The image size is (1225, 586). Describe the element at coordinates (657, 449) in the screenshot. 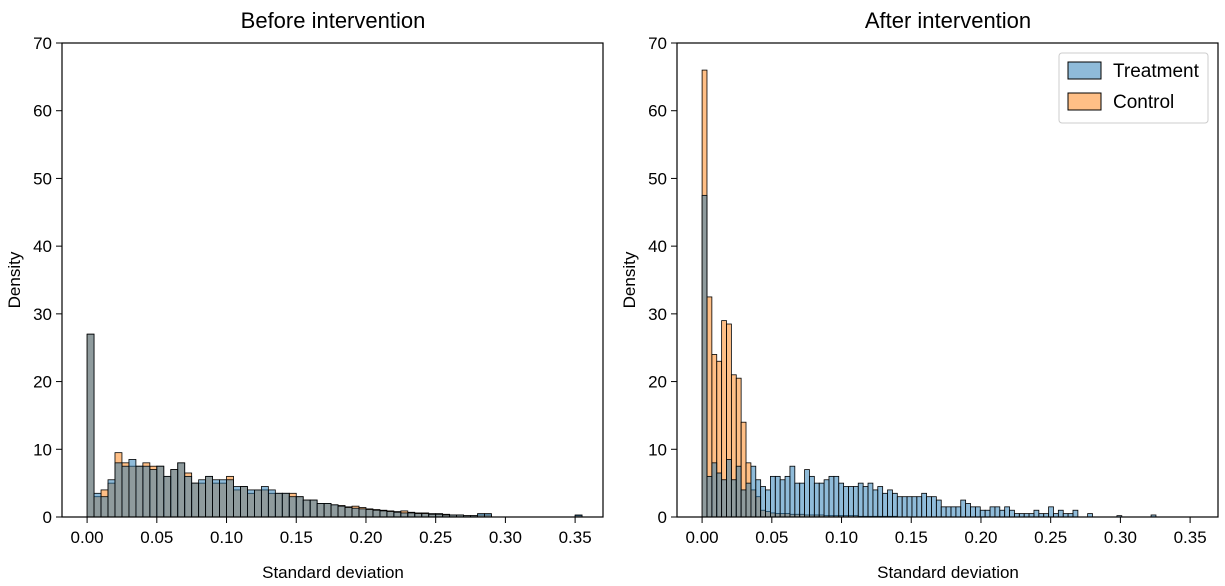

I see `y-tick-label-1: 10` at that location.